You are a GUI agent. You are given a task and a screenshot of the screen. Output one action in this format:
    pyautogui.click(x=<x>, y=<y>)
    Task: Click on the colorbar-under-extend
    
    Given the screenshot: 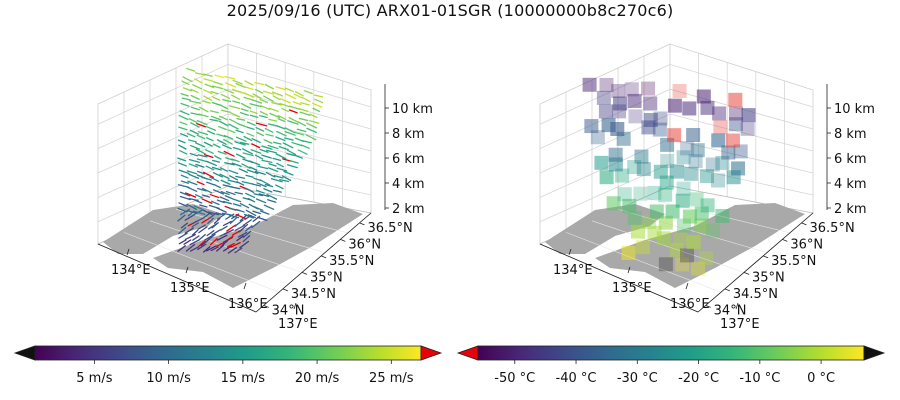 What is the action you would take?
    pyautogui.click(x=467, y=353)
    